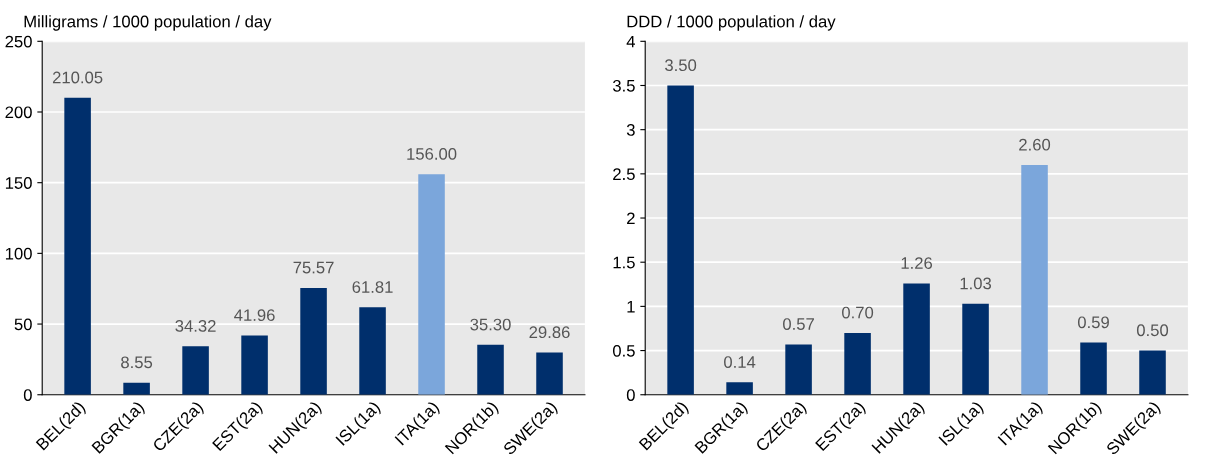 Image resolution: width=1206 pixels, height=459 pixels. Describe the element at coordinates (624, 174) in the screenshot. I see `y-tick-label: 2.5` at that location.